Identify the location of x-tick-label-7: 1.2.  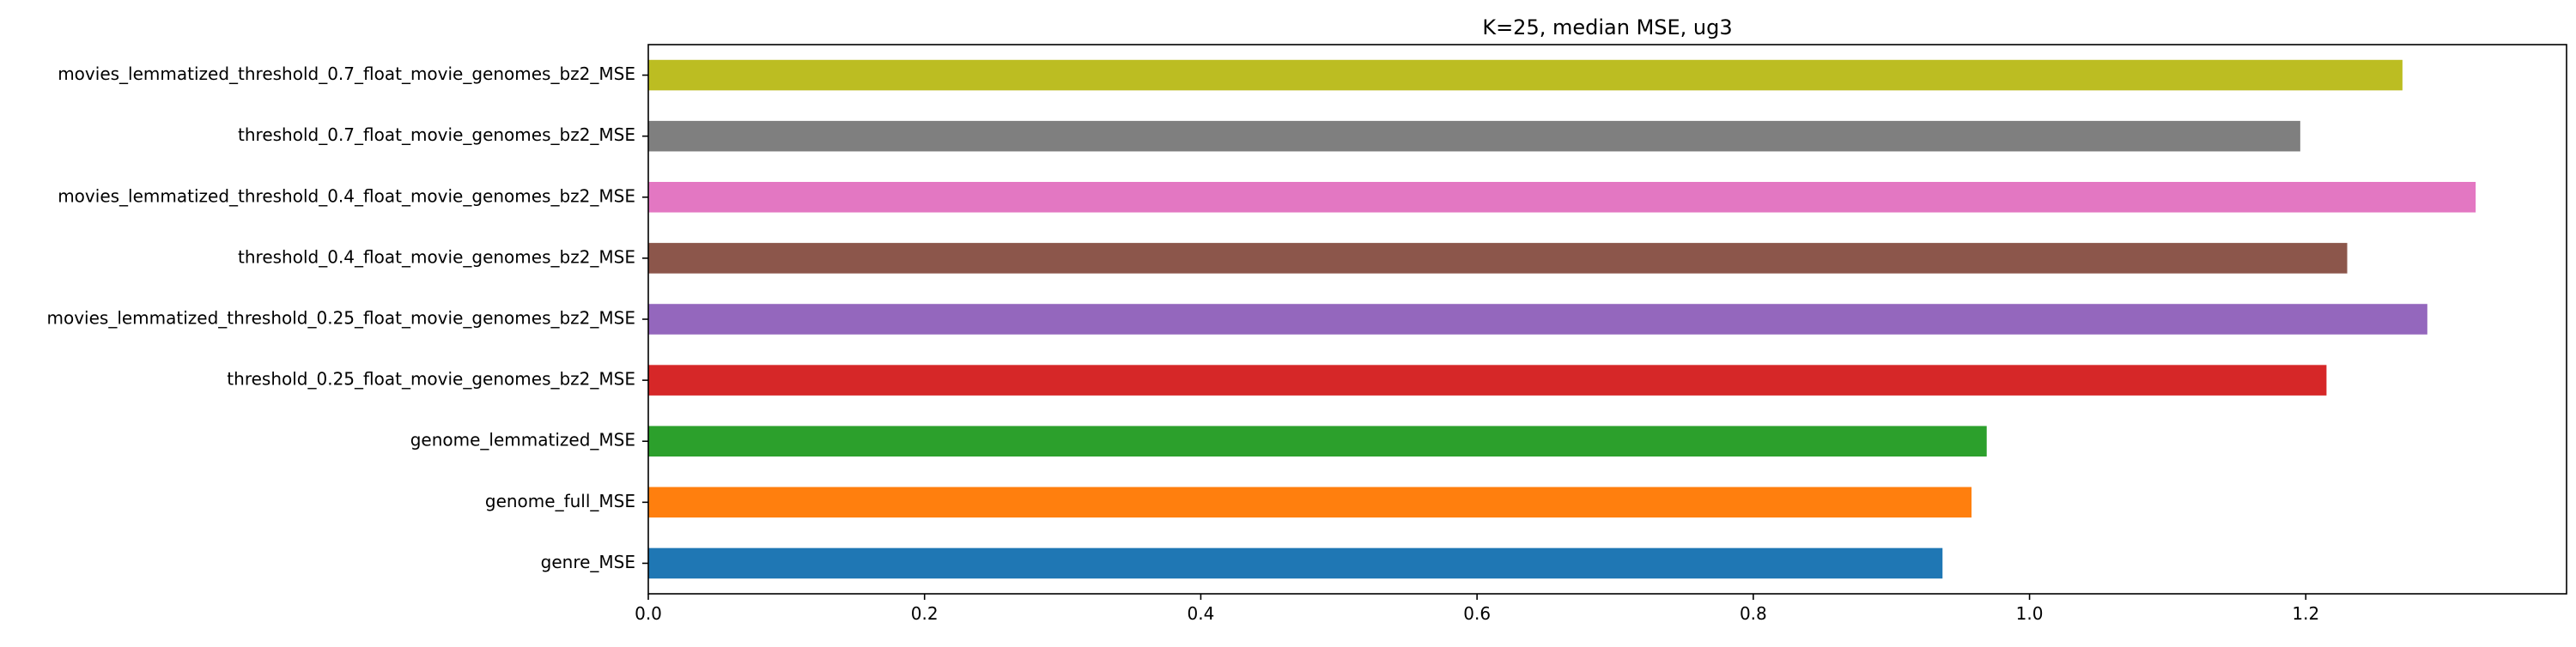
(2305, 613).